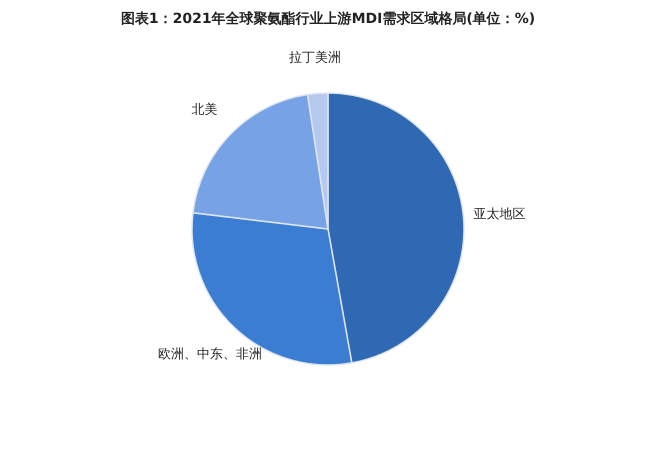 Image resolution: width=656 pixels, height=458 pixels. Describe the element at coordinates (210, 354) in the screenshot. I see `slice-label: 欧洲、中东、非洲` at that location.